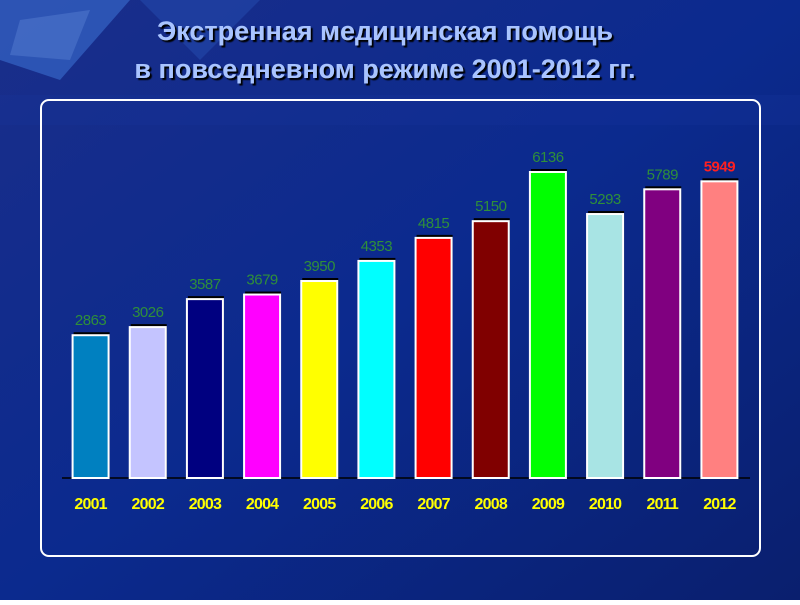  I want to click on value-label: 5293, so click(605, 199).